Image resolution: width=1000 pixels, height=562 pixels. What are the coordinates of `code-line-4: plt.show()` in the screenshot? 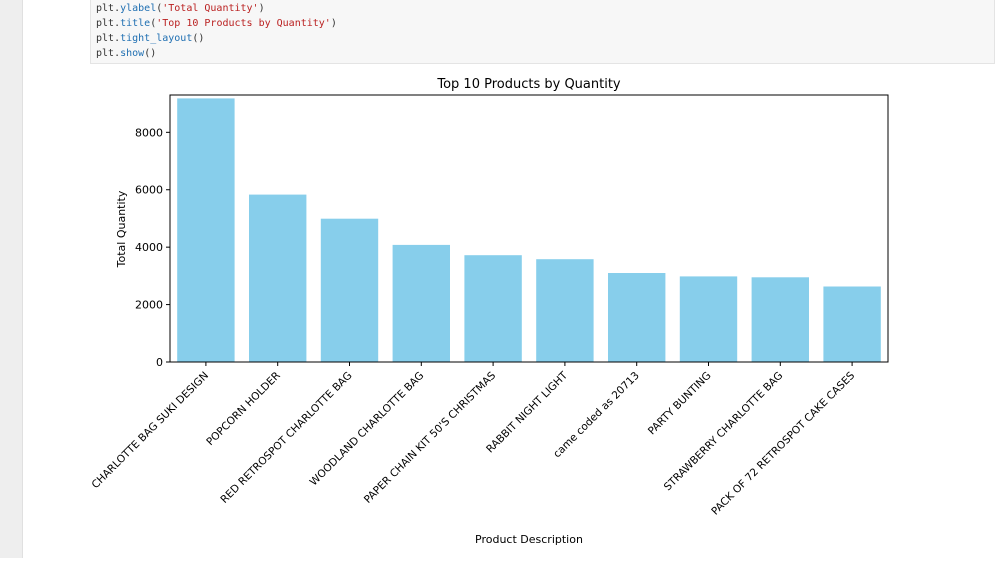 It's located at (126, 53).